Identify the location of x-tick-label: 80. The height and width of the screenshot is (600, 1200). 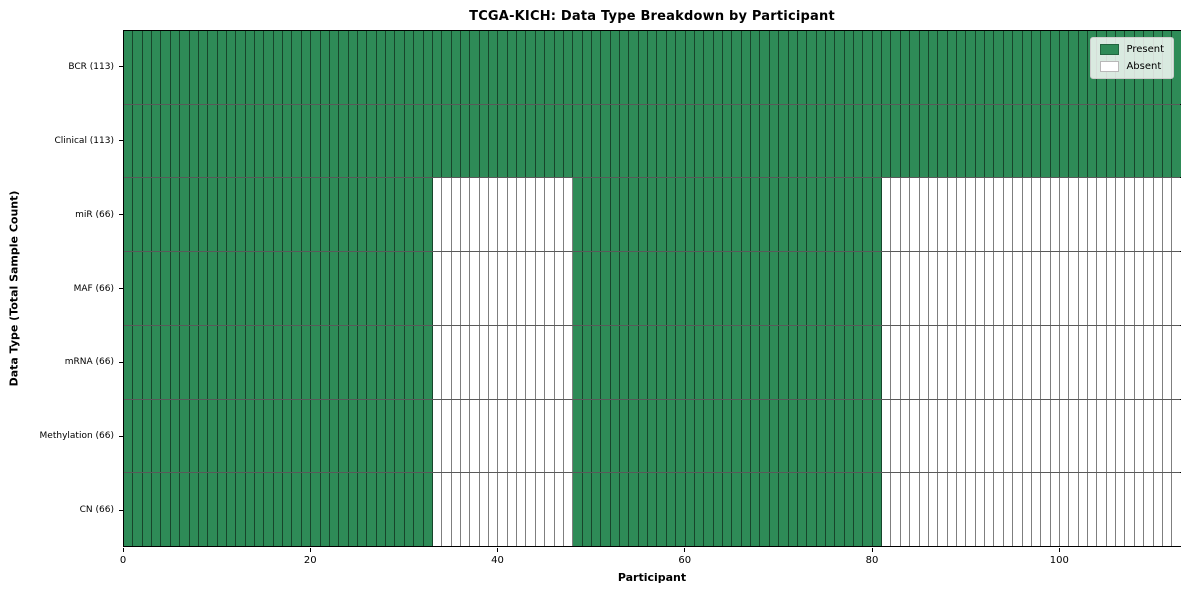
(872, 560).